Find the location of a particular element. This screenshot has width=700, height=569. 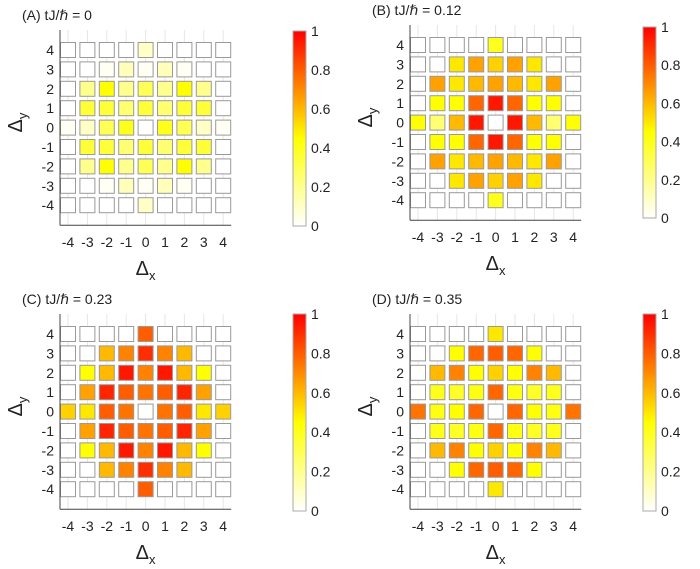

y-axis-label-subscript: y is located at coordinates (372, 110).